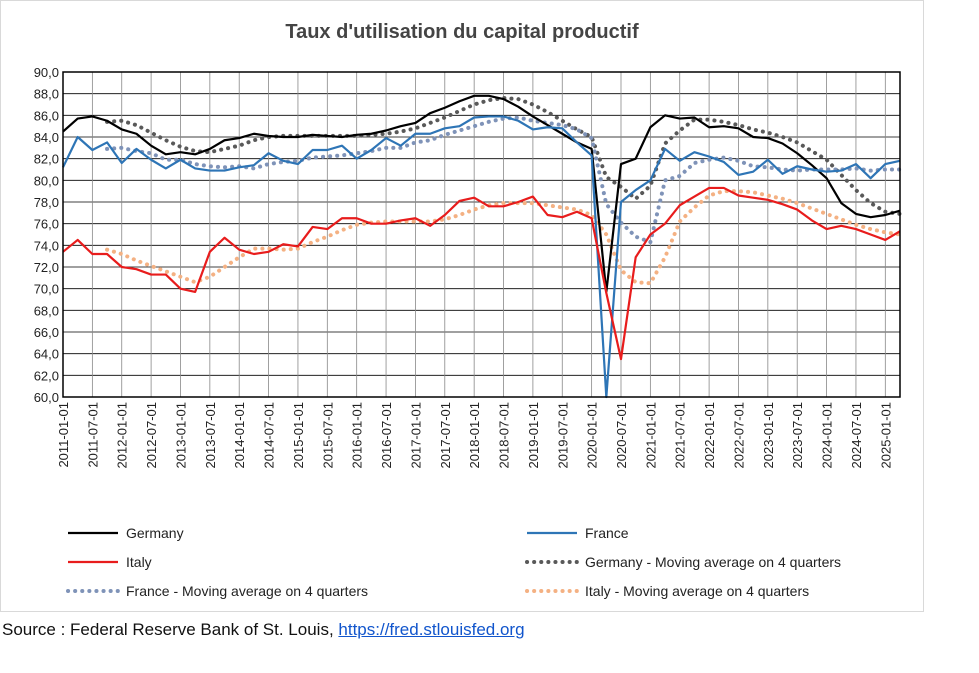 The height and width of the screenshot is (673, 979). Describe the element at coordinates (562, 435) in the screenshot. I see `x-tick-label: 2019-07-01` at that location.